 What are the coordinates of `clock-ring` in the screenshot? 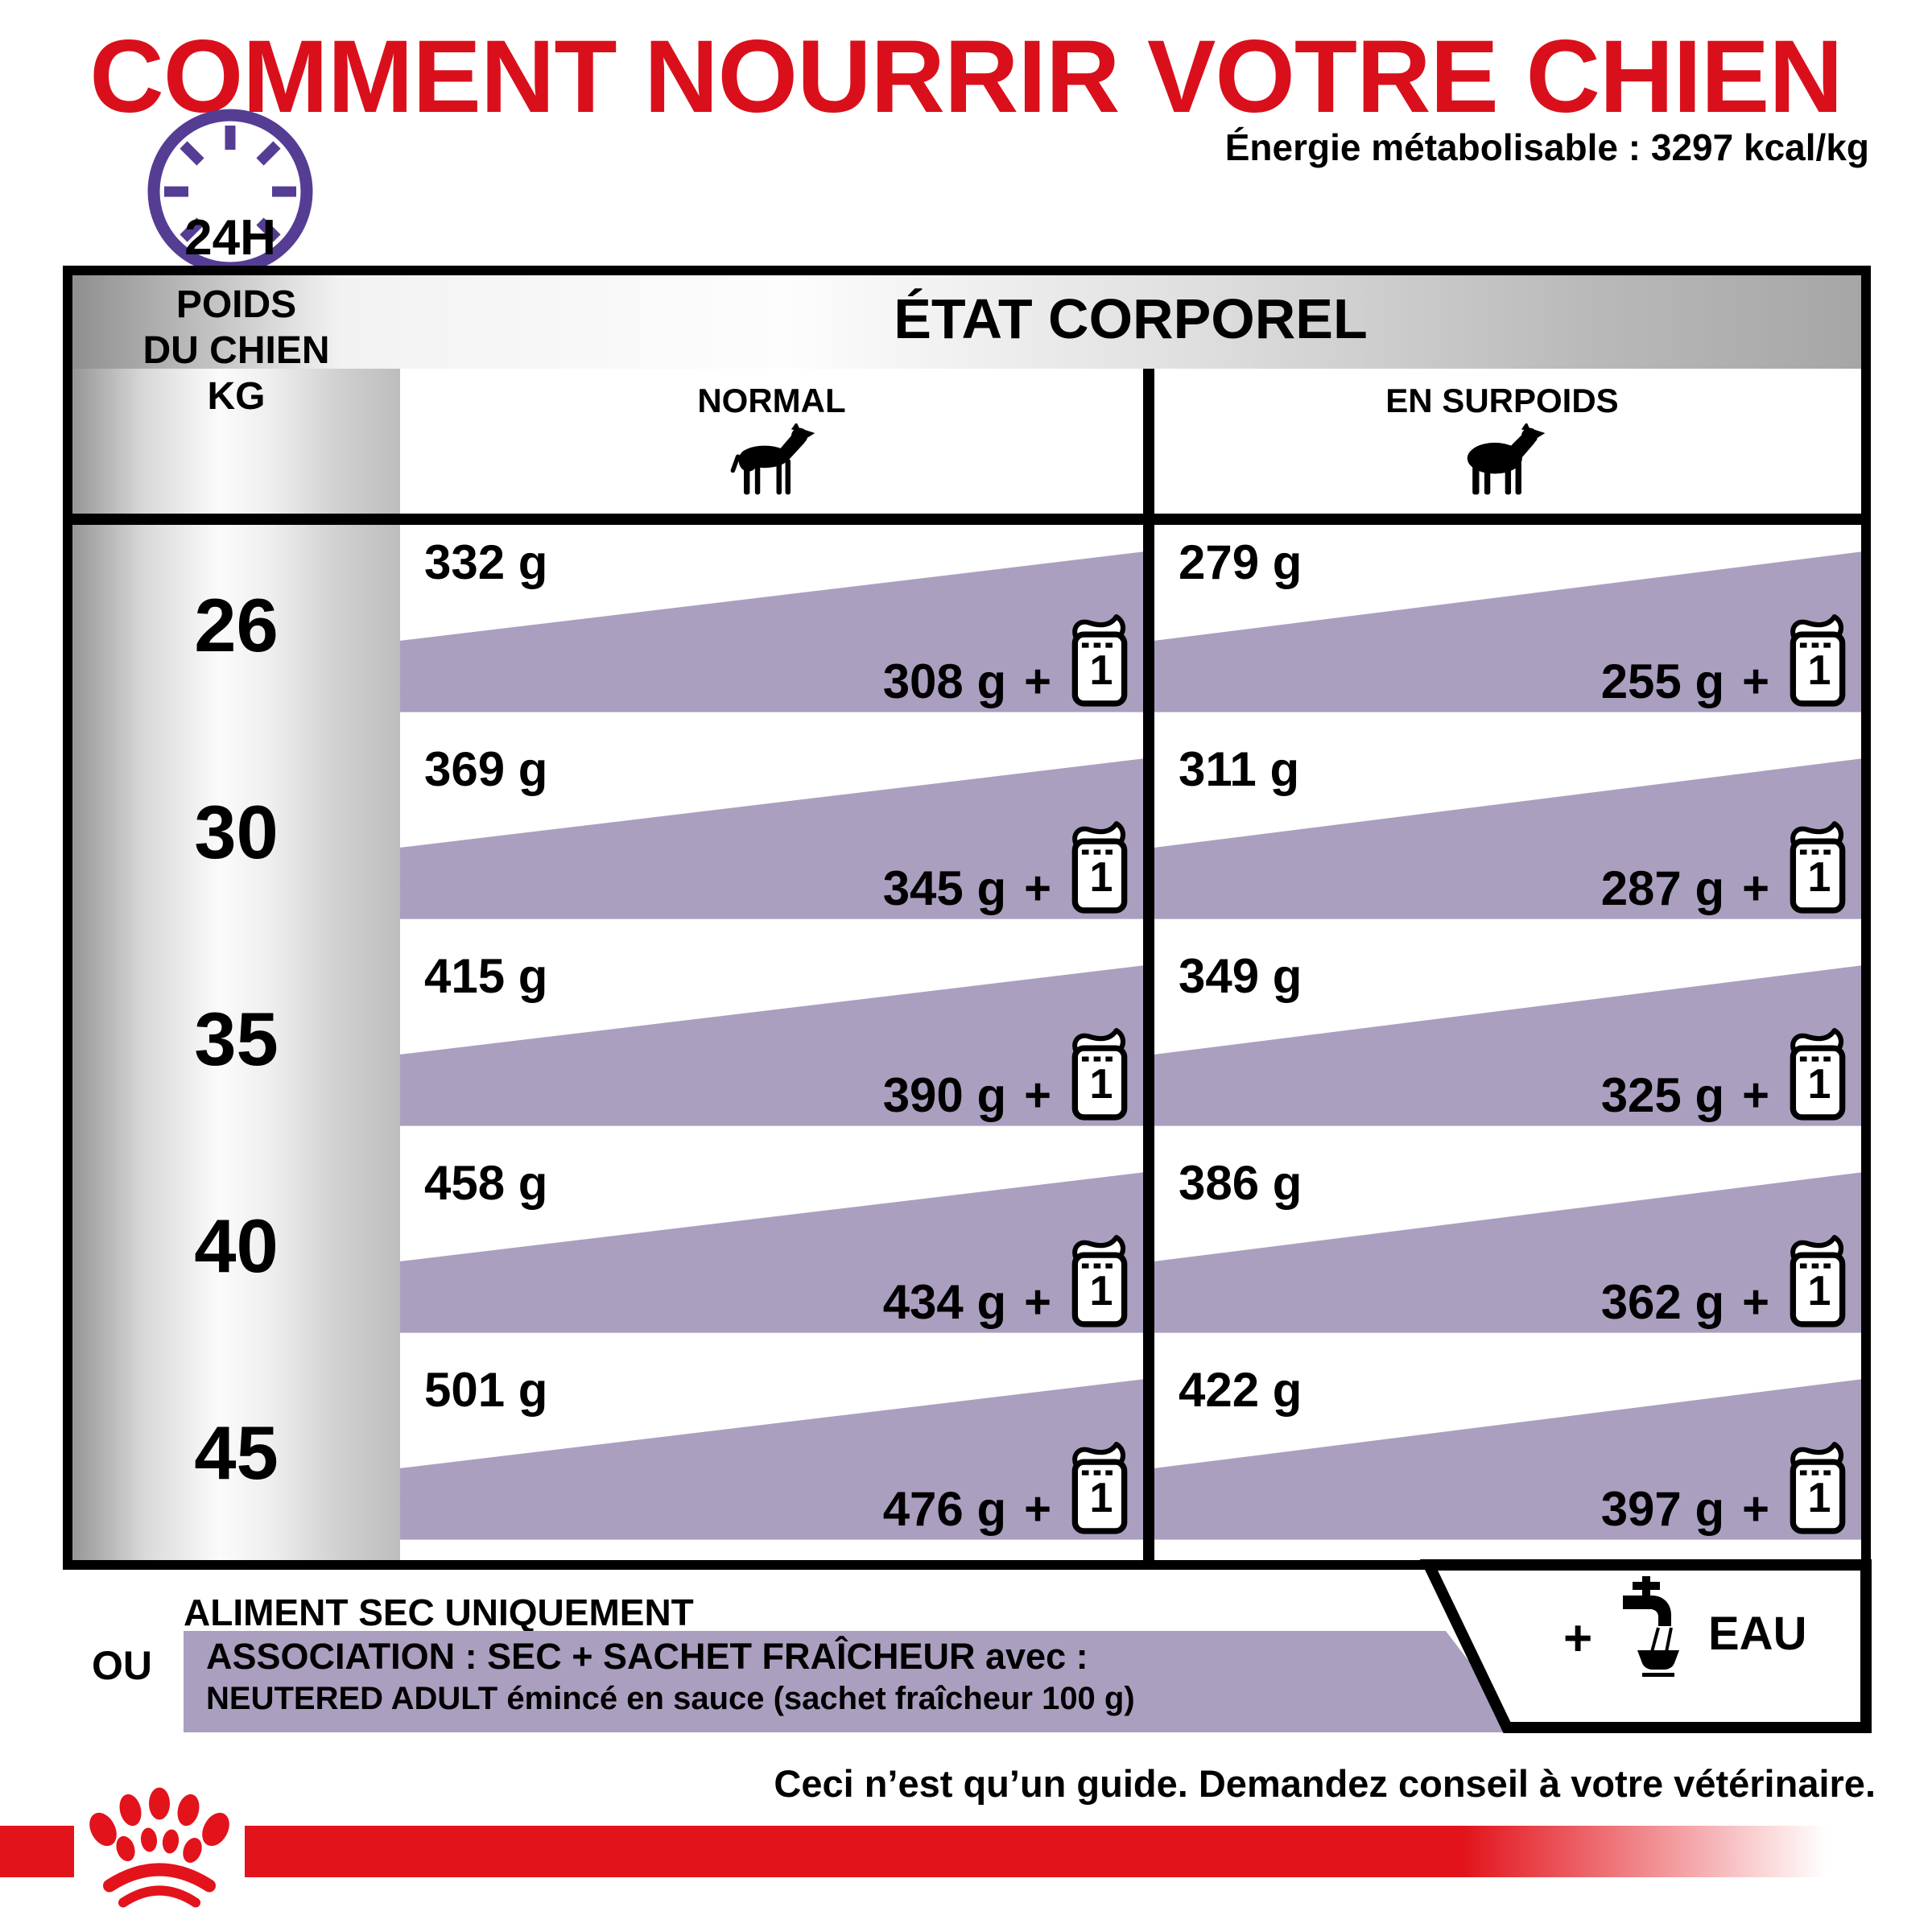 It's located at (230, 188).